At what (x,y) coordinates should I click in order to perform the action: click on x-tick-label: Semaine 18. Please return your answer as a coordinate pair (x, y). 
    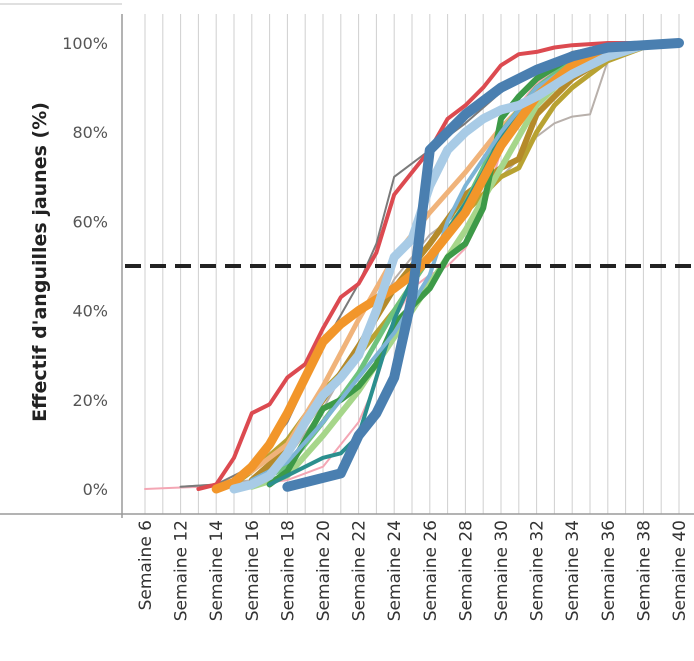
    Looking at the image, I should click on (288, 570).